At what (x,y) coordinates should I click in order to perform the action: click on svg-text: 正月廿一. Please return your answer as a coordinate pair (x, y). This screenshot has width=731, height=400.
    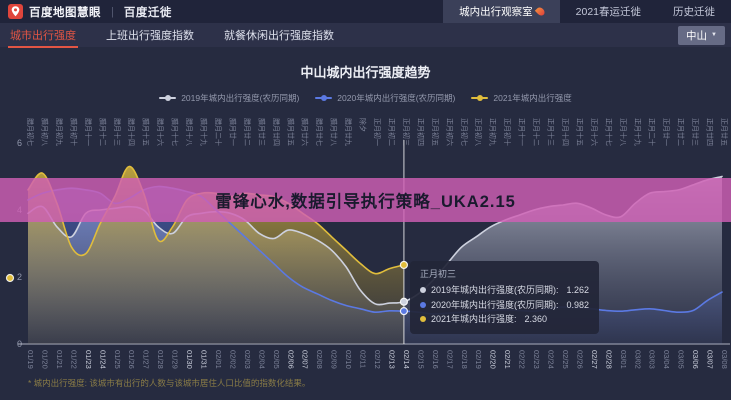
    Looking at the image, I should click on (666, 132).